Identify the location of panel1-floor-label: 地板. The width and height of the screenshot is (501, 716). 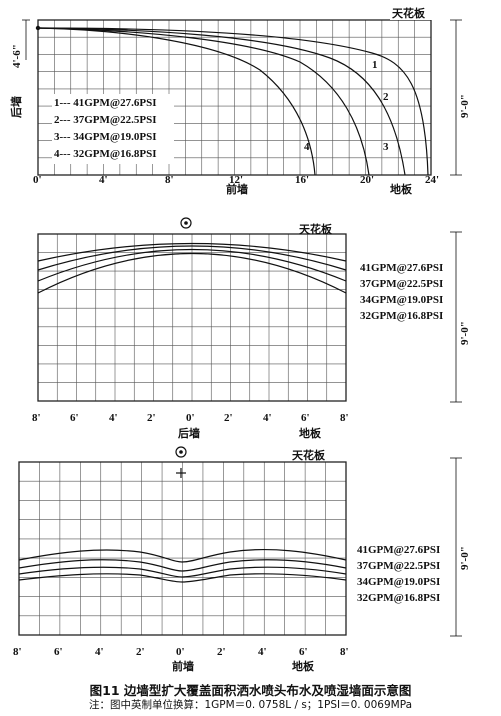
(401, 189).